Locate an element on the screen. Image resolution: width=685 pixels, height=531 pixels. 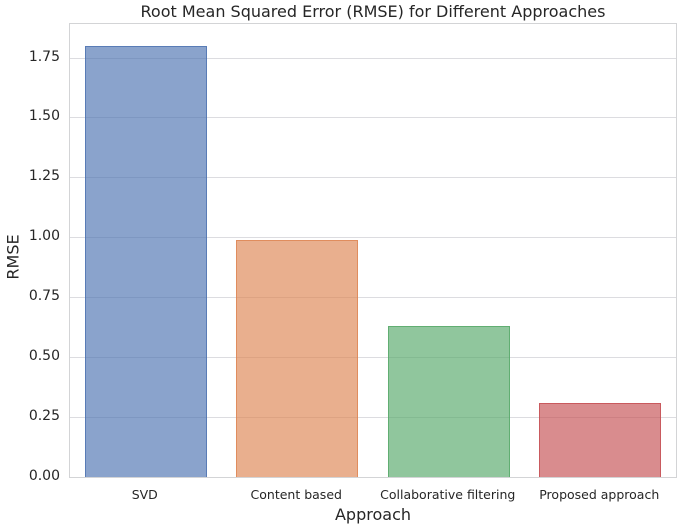
y-tick-label: 1.00 is located at coordinates (44, 236).